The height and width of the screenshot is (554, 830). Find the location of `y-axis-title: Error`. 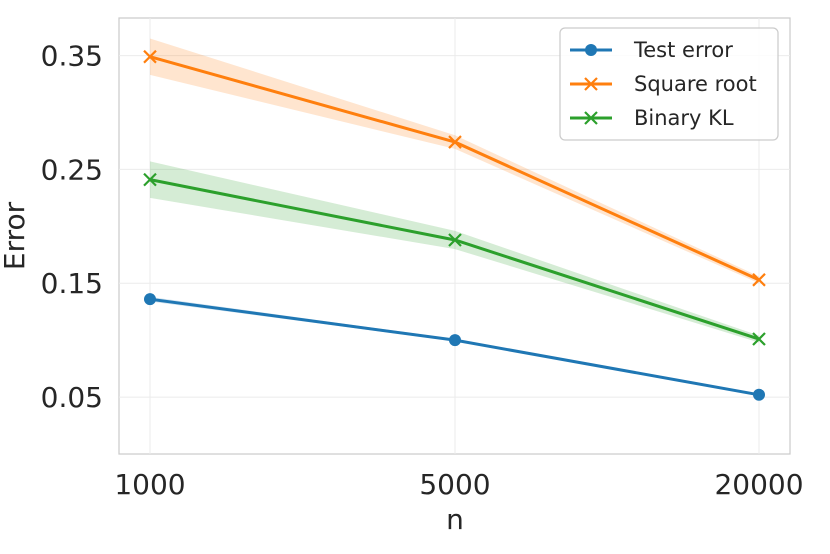

y-axis-title: Error is located at coordinates (15, 235).